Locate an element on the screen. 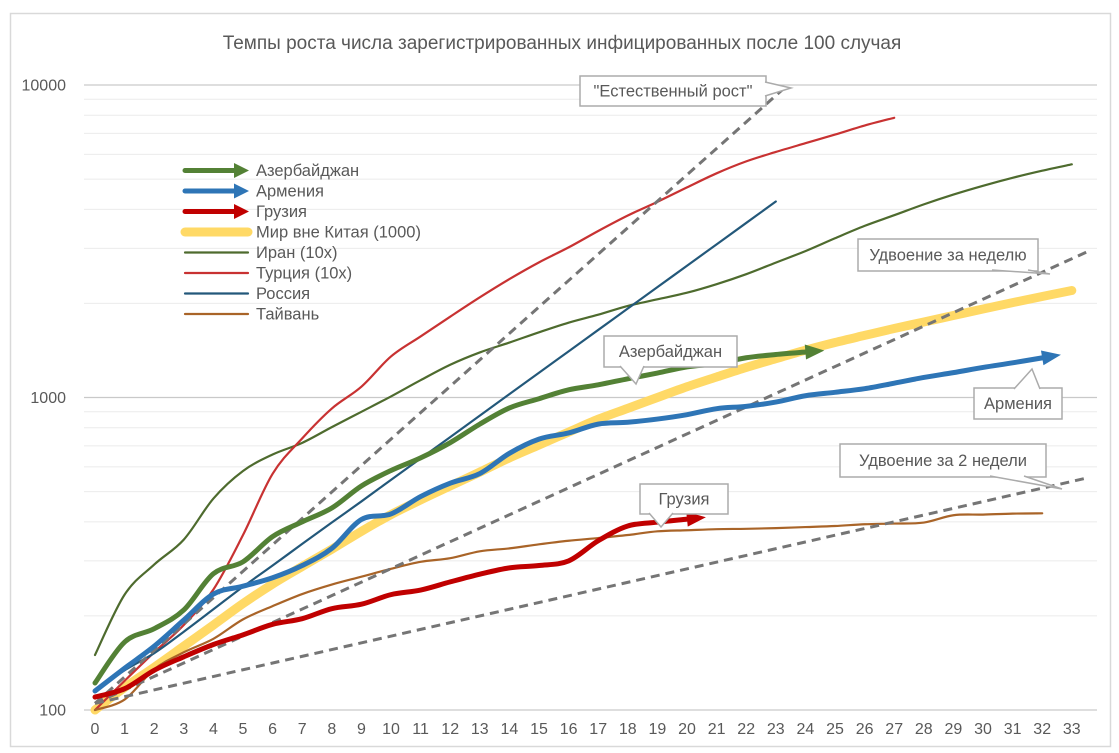  x-tick-label: 21 is located at coordinates (717, 729).